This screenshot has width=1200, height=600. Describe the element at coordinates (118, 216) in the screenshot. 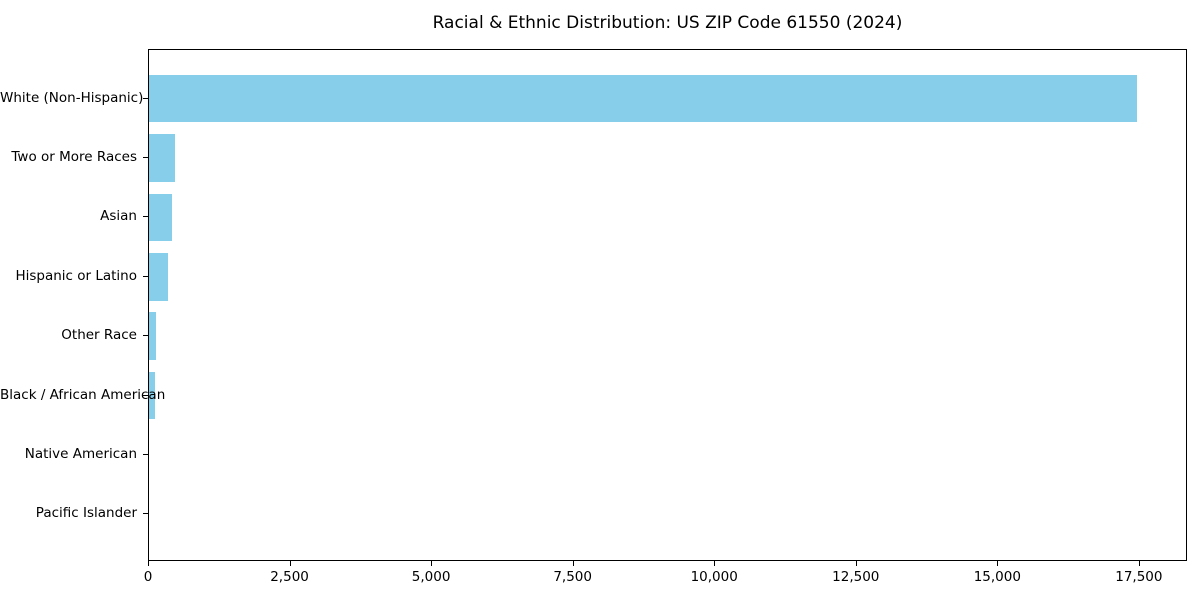

I see `y-tick-label: Asian` at that location.